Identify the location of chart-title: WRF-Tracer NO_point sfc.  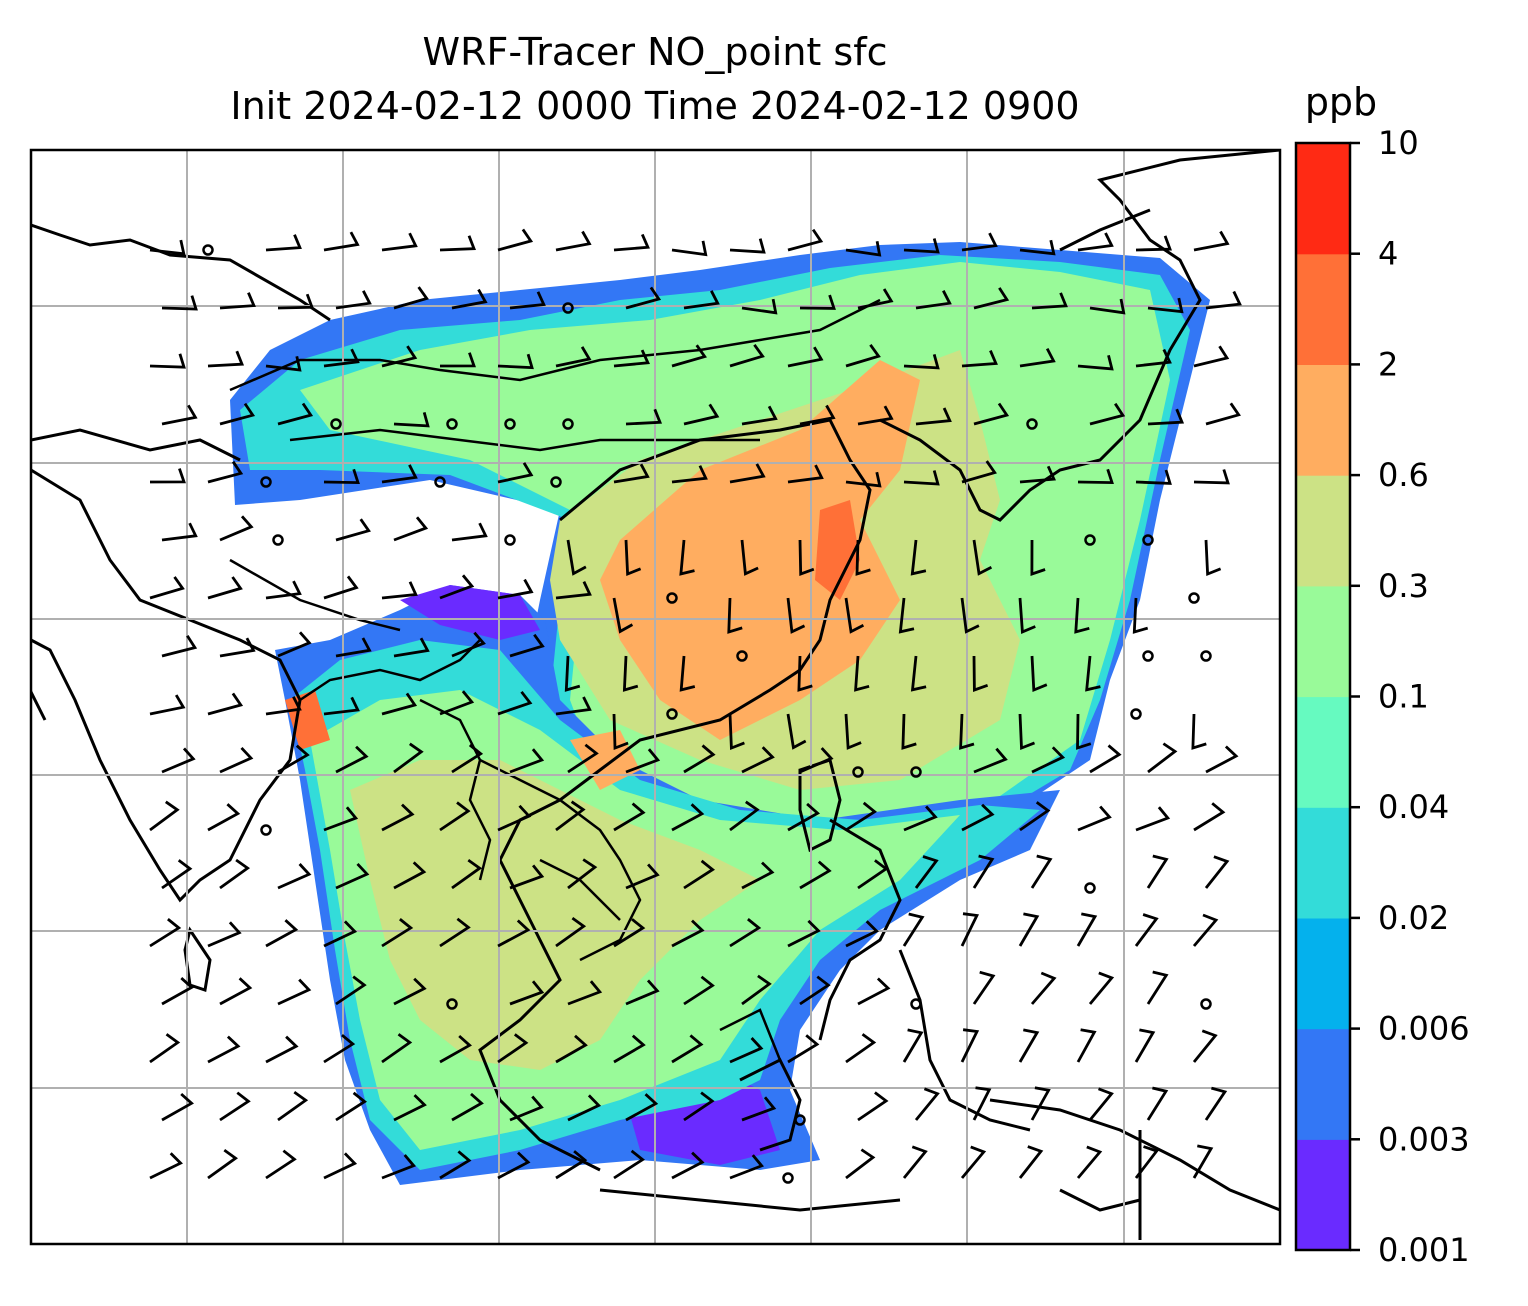
(655, 52).